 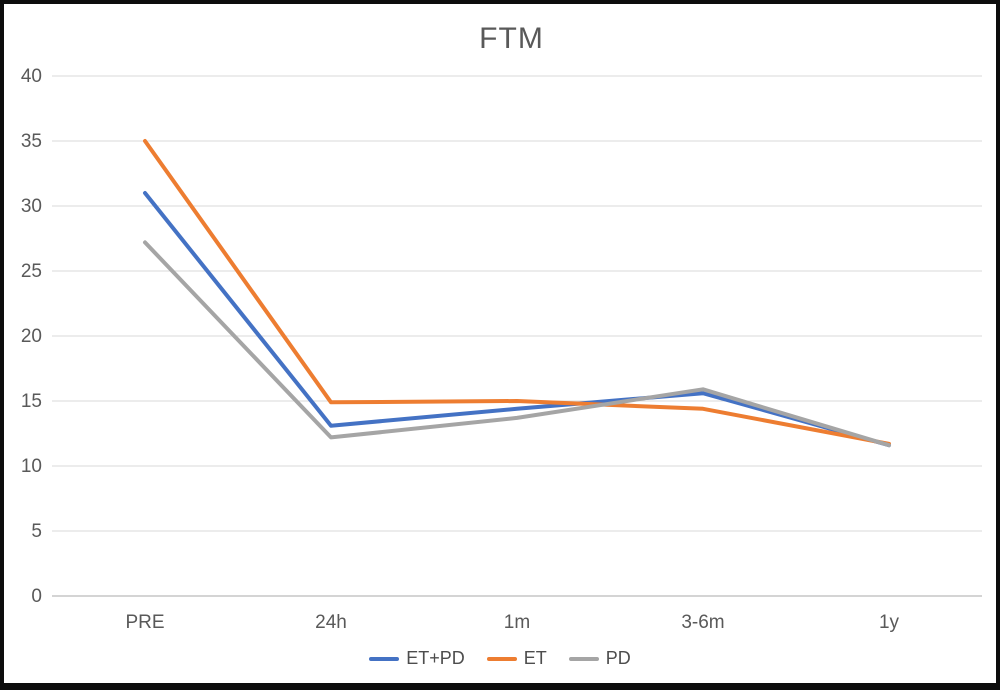 I want to click on y-axis-tick-label: 15, so click(x=31, y=401).